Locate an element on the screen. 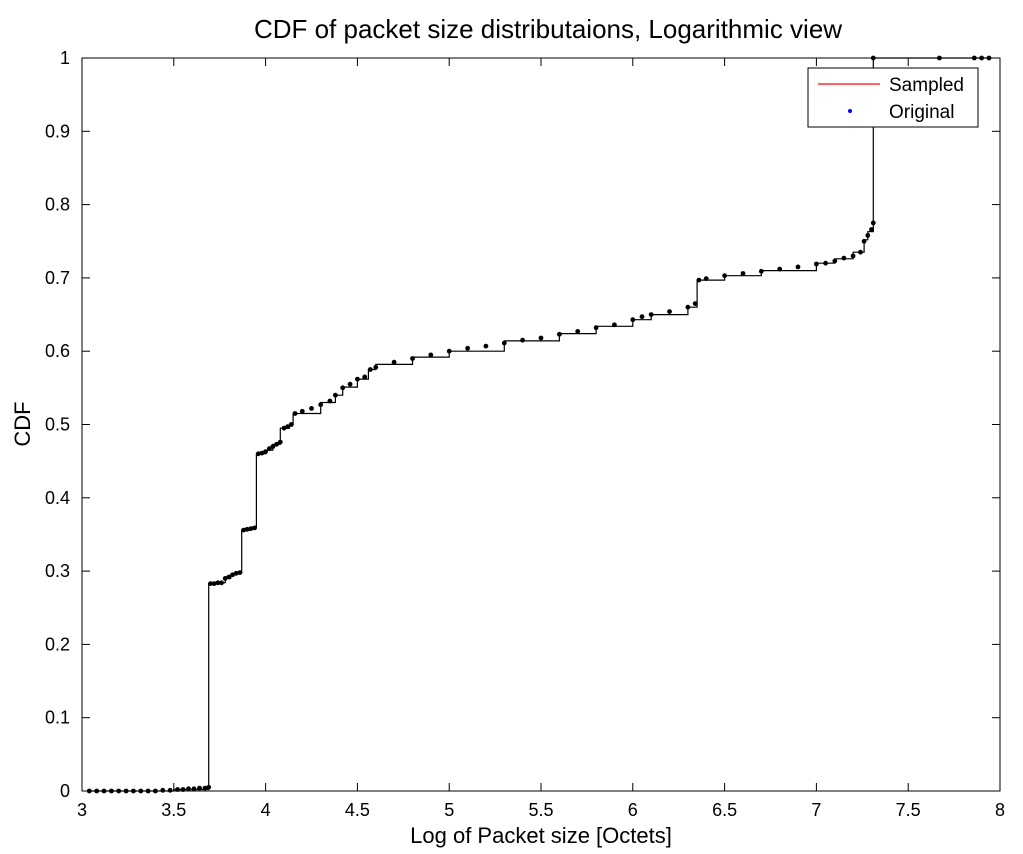 The image size is (1023, 854). x-tick-label: 3.5 is located at coordinates (173, 810).